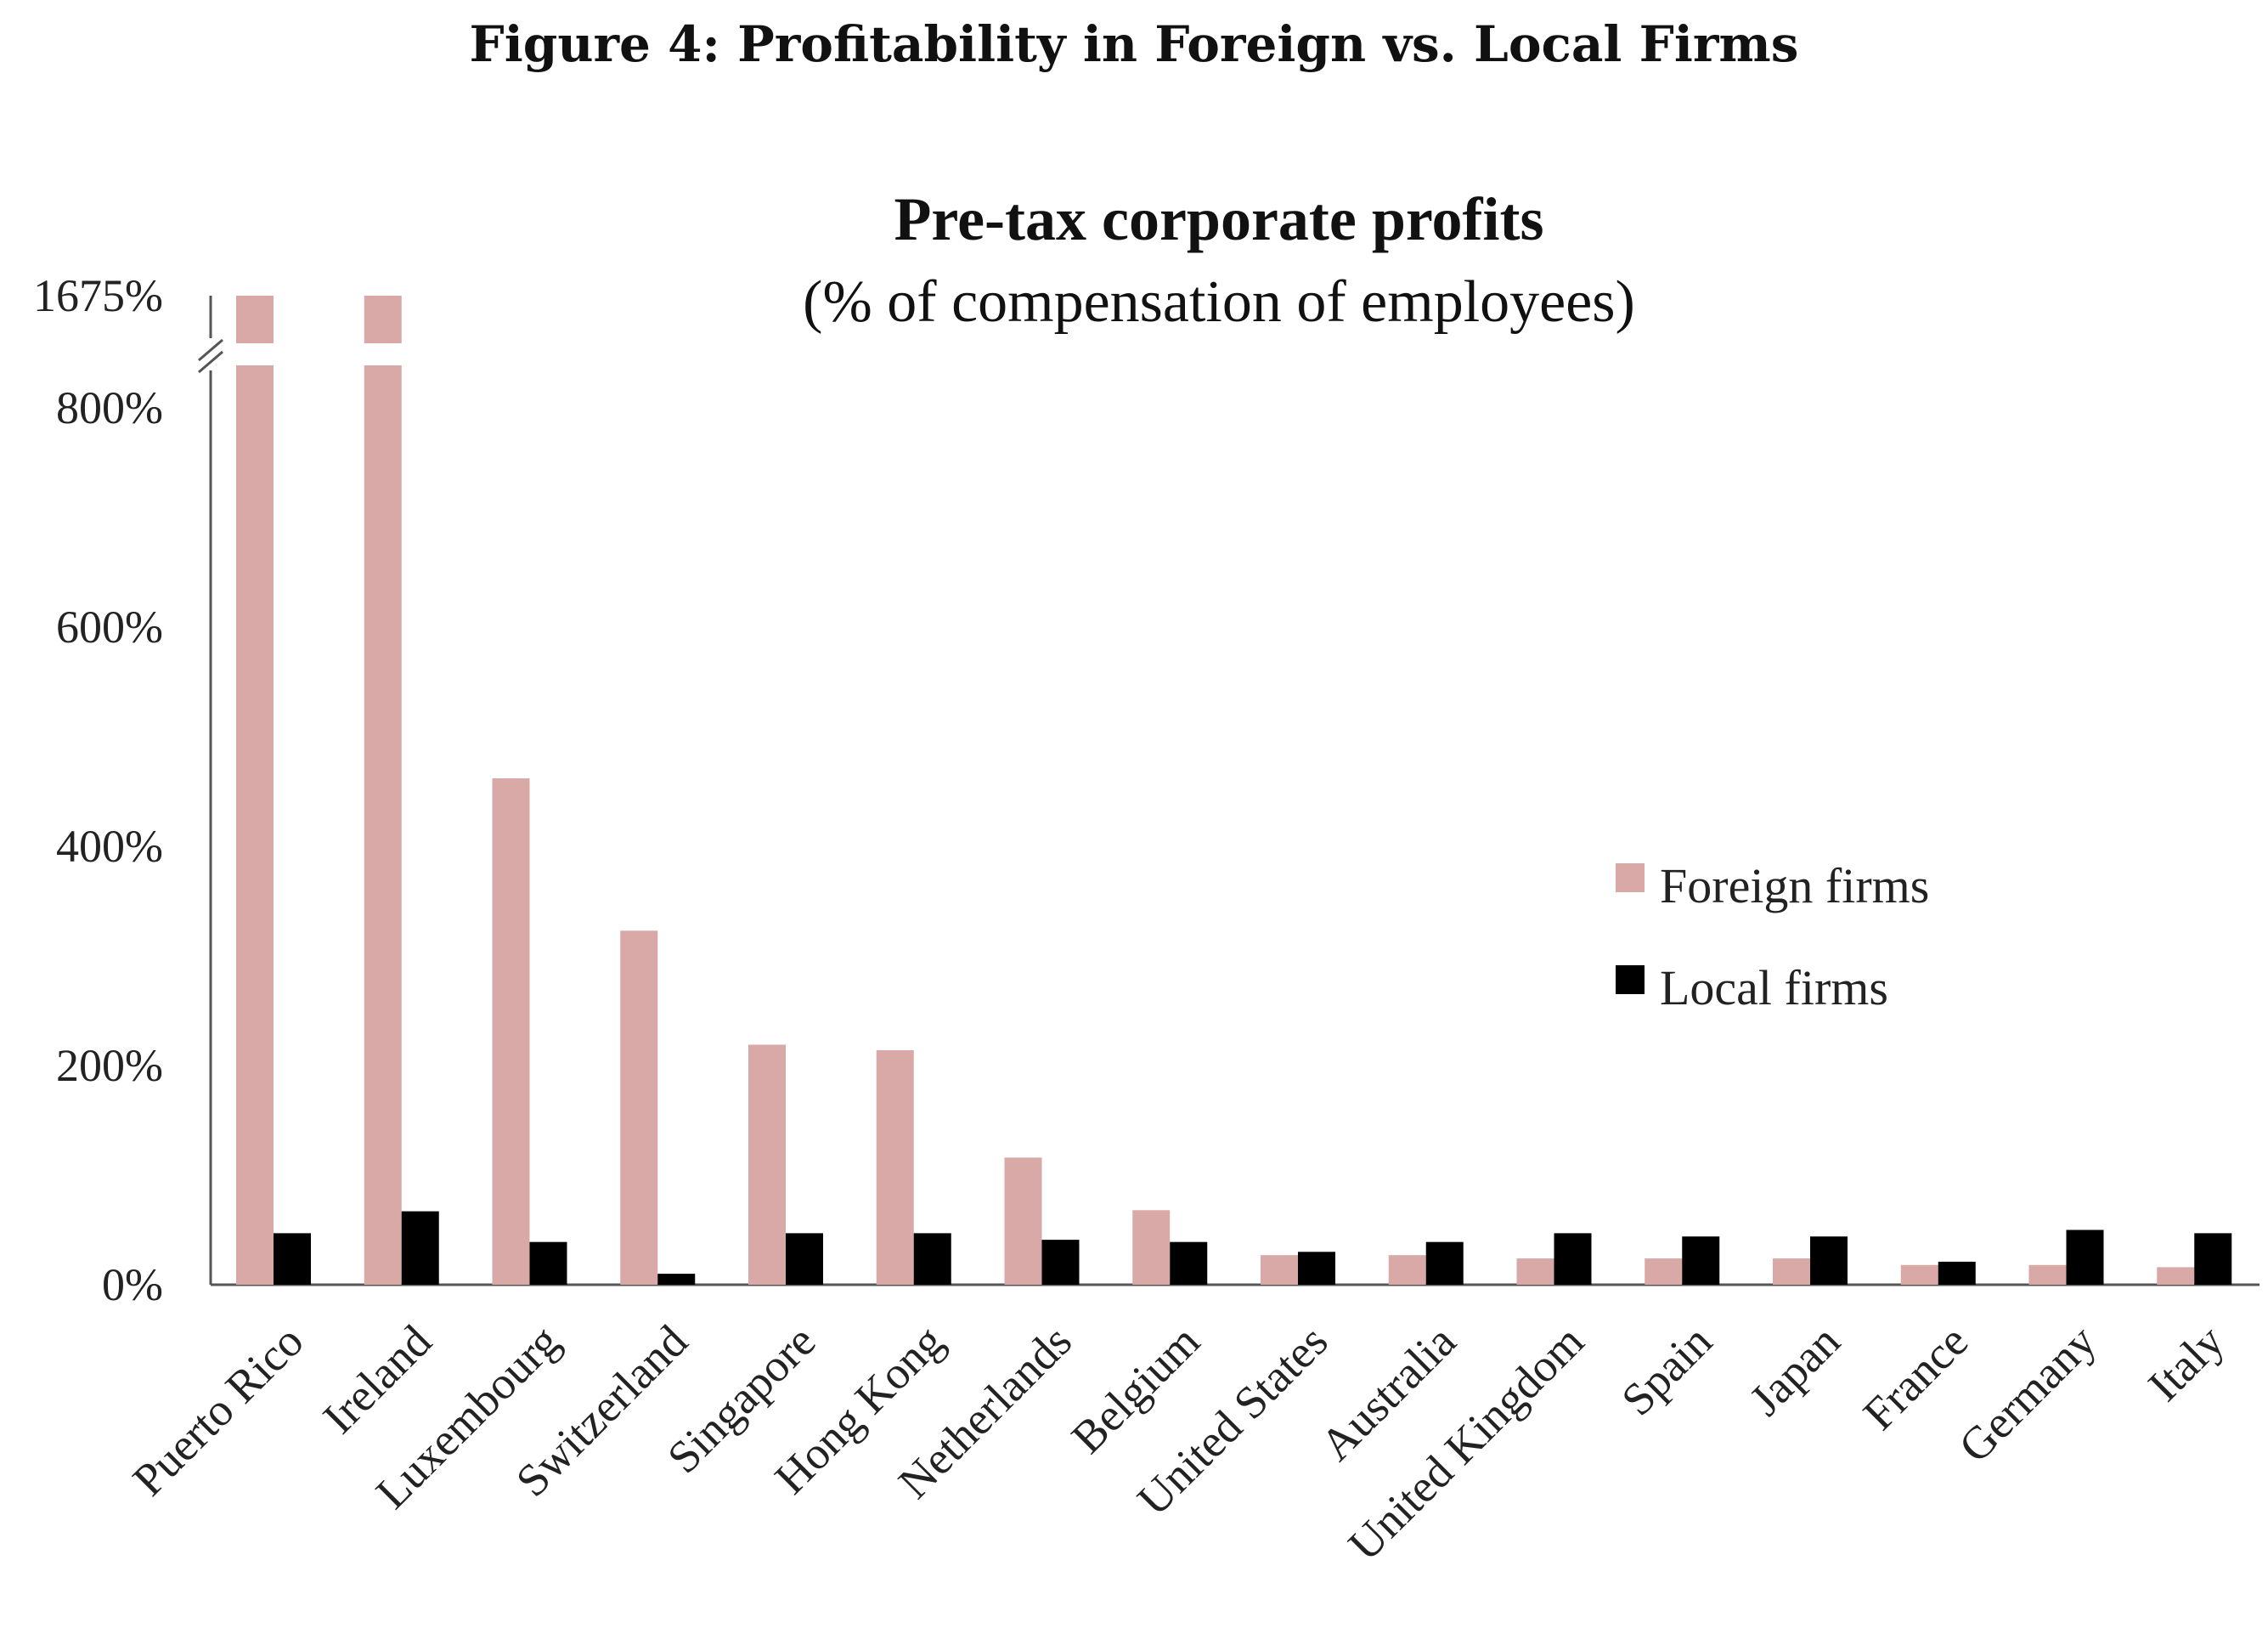 The width and height of the screenshot is (2268, 1628). Describe the element at coordinates (1919, 1274) in the screenshot. I see `bar-foreign-france` at that location.